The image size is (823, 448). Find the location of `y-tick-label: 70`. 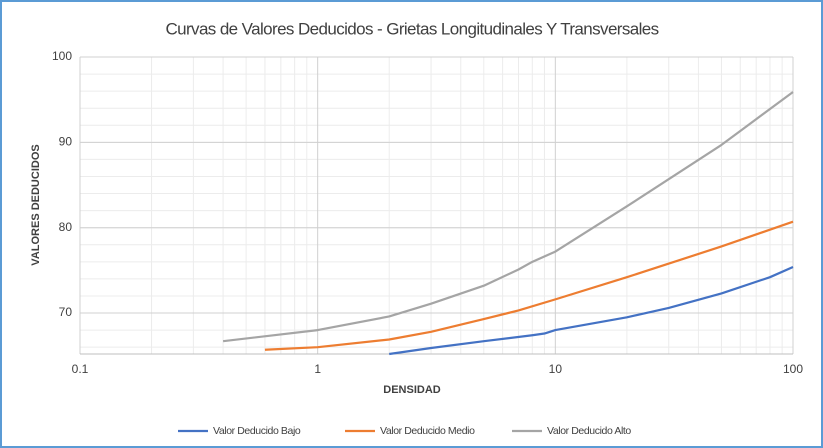

y-tick-label: 70 is located at coordinates (66, 312).